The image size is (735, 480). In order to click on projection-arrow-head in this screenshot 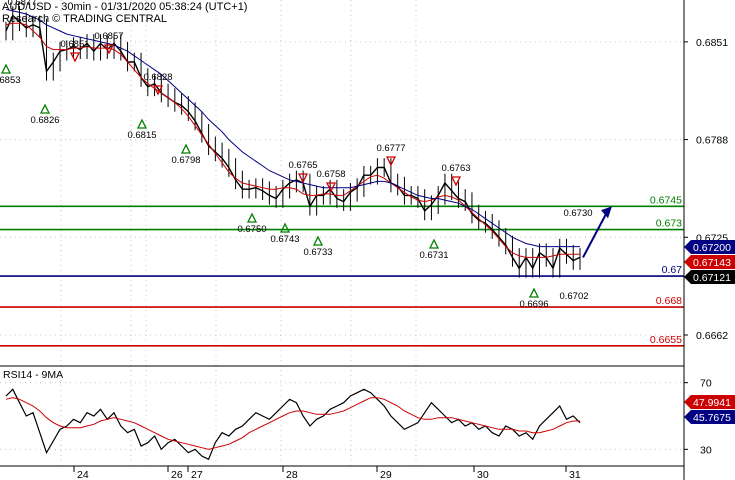, I will do `click(606, 212)`.